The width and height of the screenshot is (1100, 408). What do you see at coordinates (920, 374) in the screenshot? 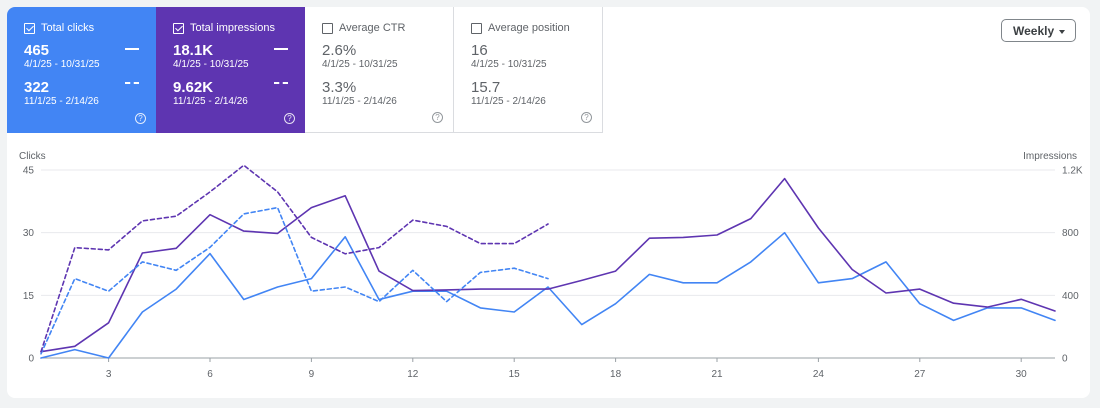
I see `x-tick-label: 27` at bounding box center [920, 374].